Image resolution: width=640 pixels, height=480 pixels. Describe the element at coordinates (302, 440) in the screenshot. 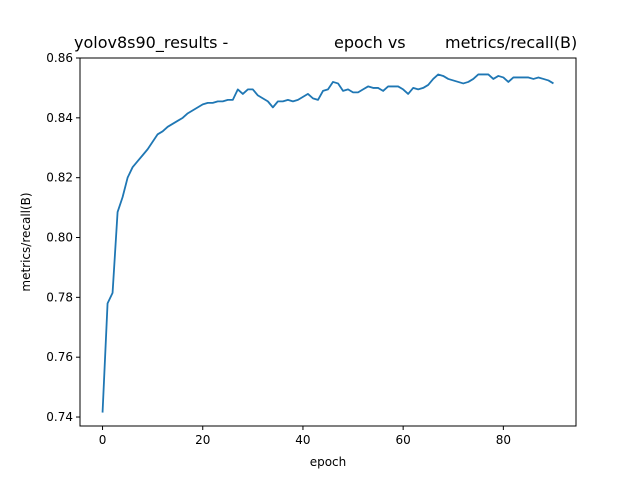

I see `x-tick-label-2: 40` at that location.